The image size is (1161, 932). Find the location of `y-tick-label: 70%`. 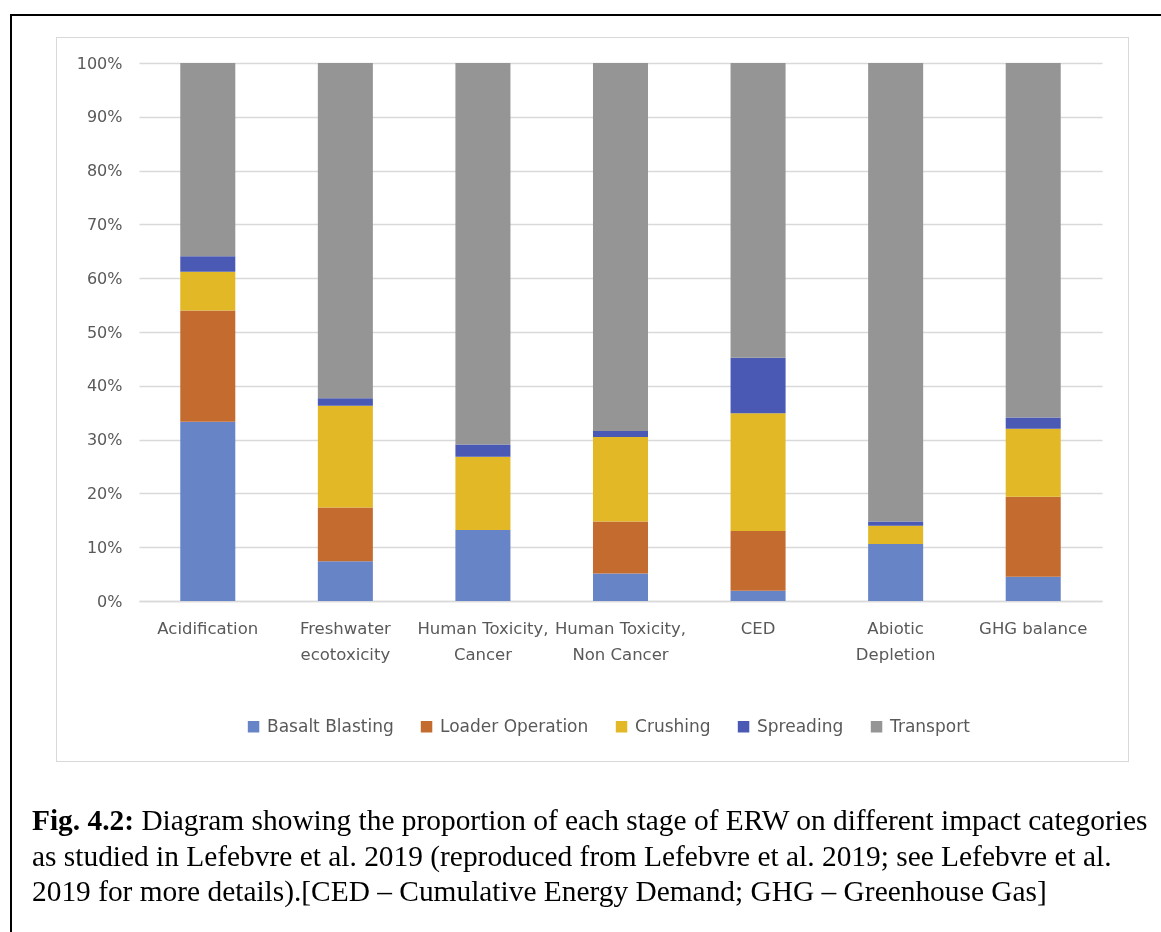

y-tick-label: 70% is located at coordinates (104, 224).